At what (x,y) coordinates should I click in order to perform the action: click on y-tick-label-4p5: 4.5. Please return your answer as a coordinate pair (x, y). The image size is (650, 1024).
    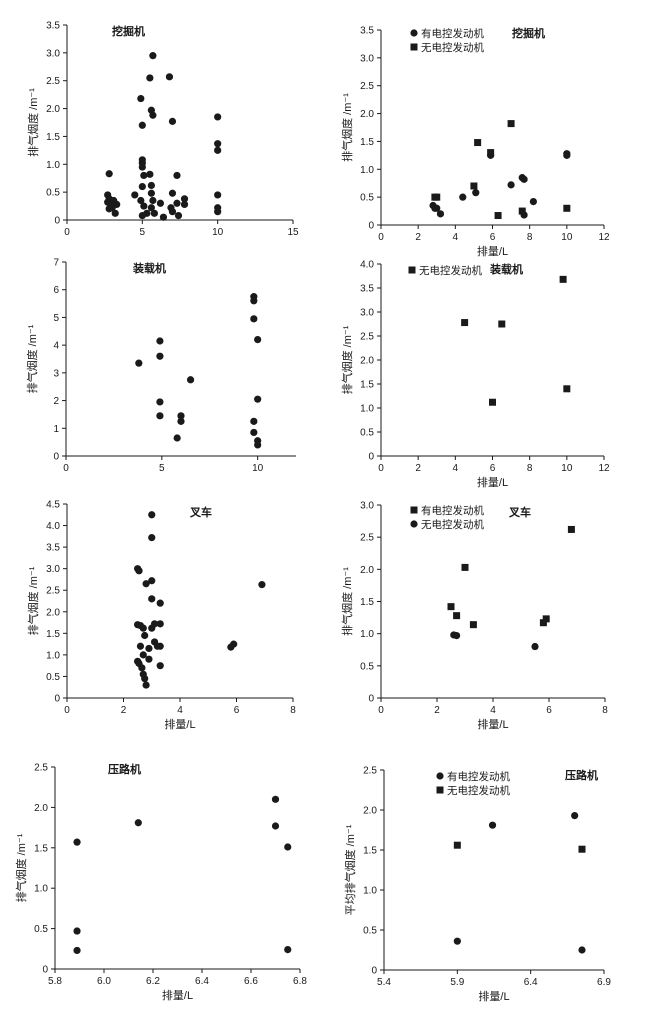
    Looking at the image, I should click on (53, 505).